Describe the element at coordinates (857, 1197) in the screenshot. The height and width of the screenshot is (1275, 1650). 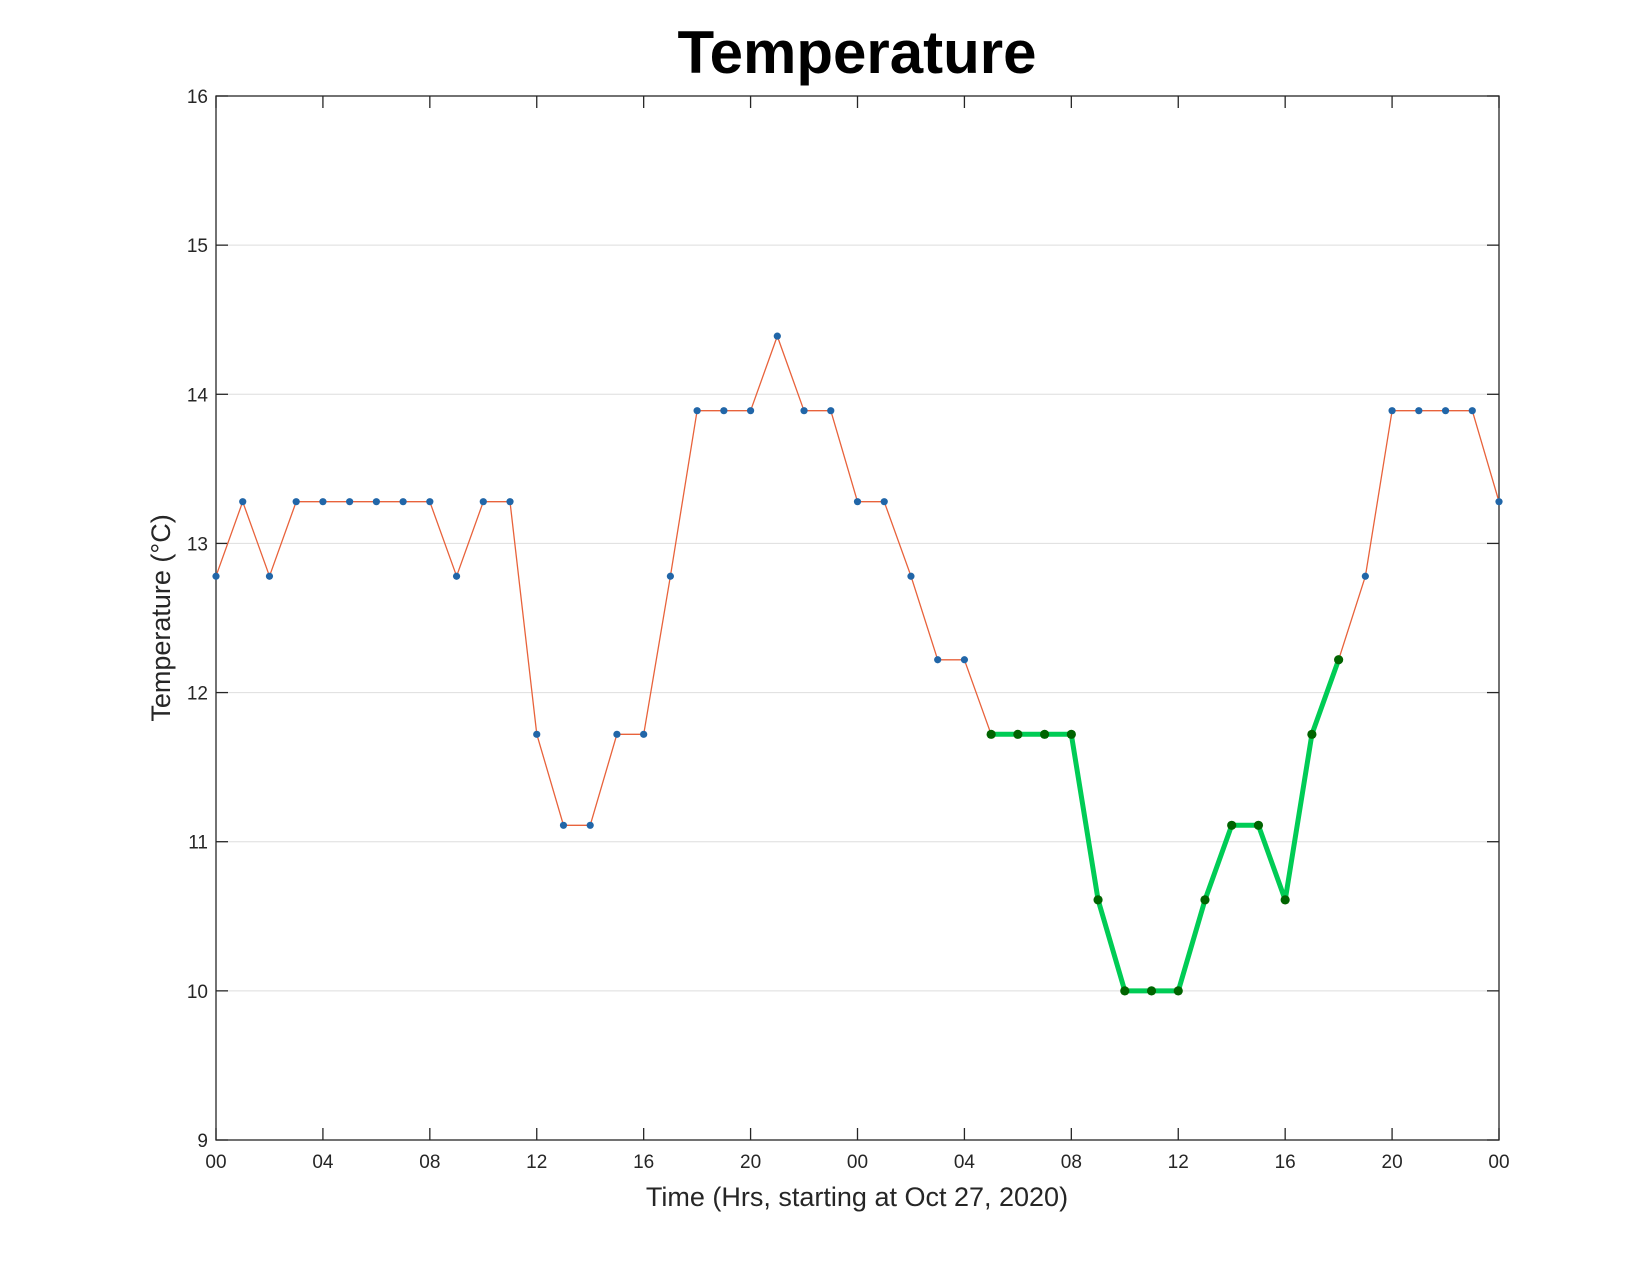
I see `x-axis-label: Time (Hrs, starting at Oct 27, 2020)` at that location.